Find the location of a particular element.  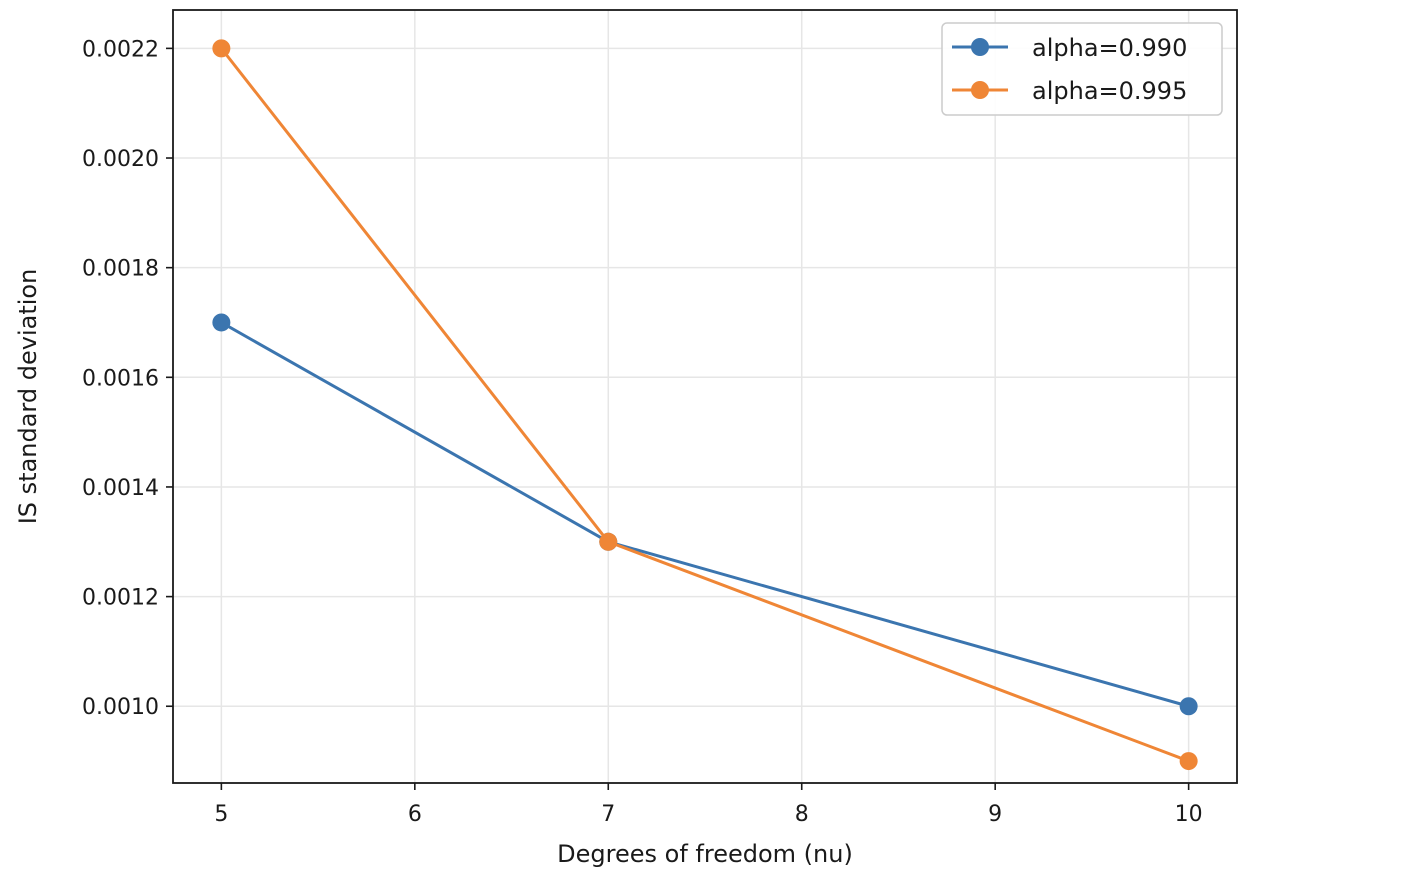

y-tick-label: 0.0012 is located at coordinates (120, 598).